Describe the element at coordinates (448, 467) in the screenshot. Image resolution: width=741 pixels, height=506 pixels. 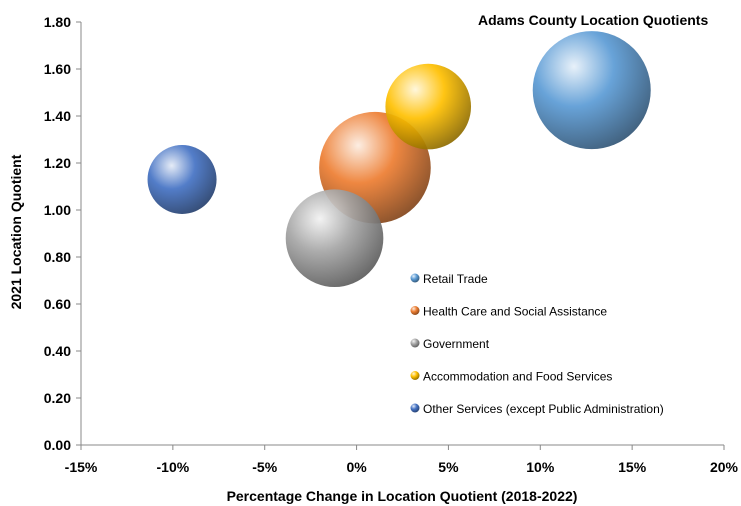
I see `x-tick-label: 5%` at that location.